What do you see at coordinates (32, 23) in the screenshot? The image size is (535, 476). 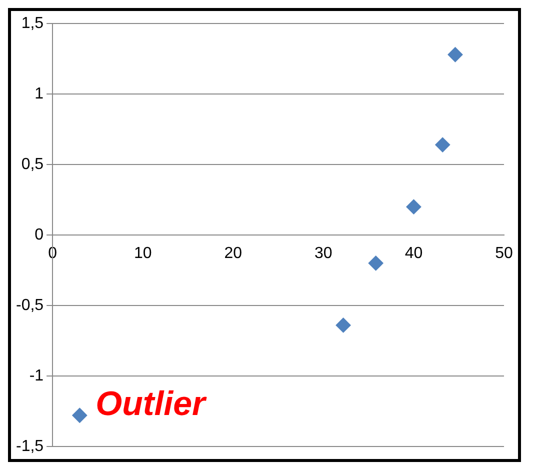 I see `y-tick-label: 1,5` at bounding box center [32, 23].